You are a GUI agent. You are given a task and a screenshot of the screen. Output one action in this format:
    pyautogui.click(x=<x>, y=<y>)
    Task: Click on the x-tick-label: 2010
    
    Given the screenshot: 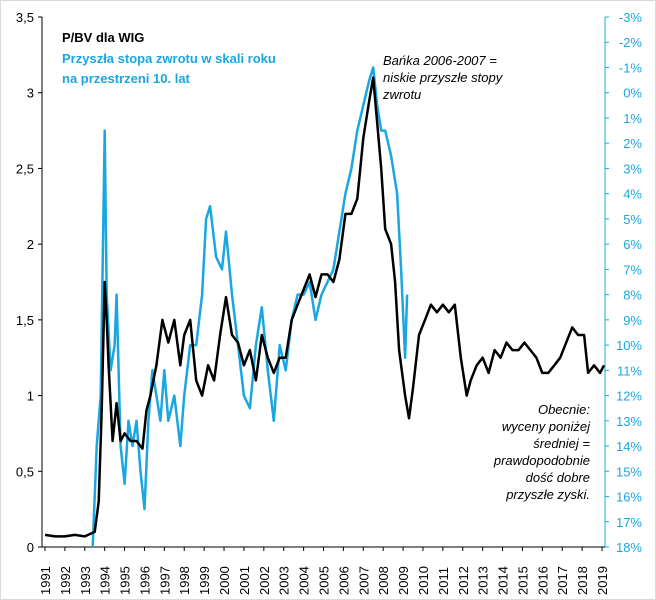 What is the action you would take?
    pyautogui.click(x=423, y=580)
    